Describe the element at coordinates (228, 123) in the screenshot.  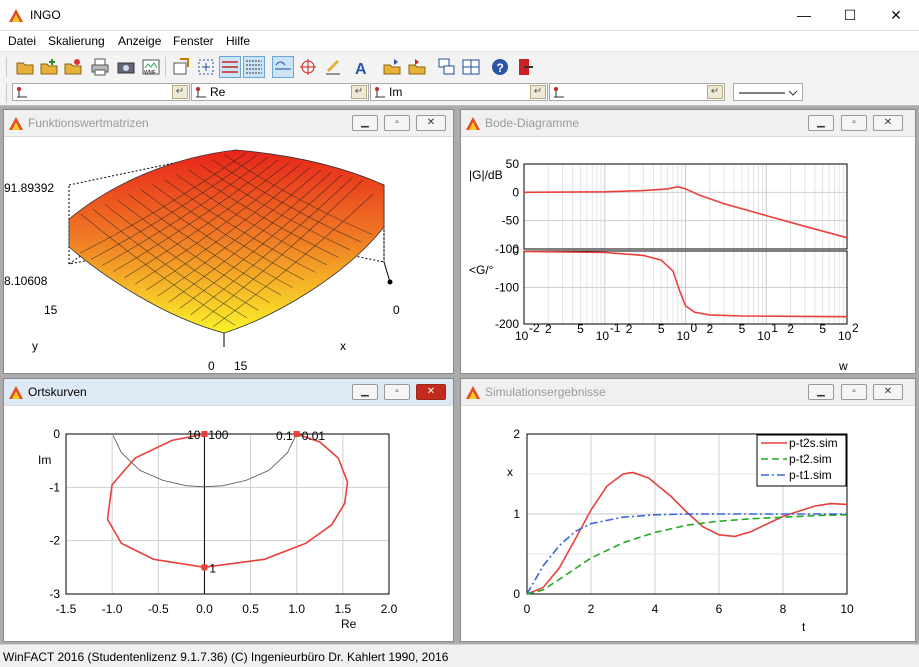
I see `window-caption: Funktionswertmatrizen ▁ ▫ ✕` at that location.